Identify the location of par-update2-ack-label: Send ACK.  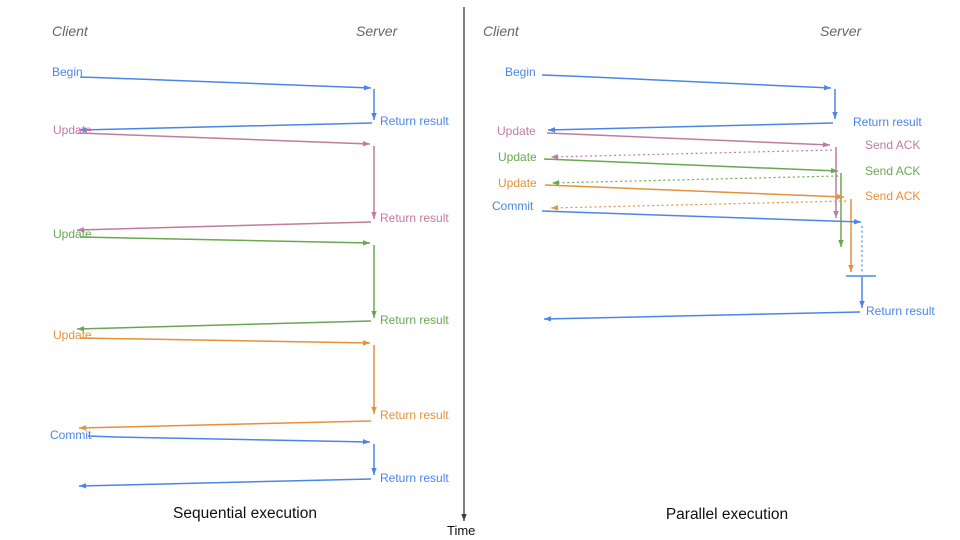
(893, 171).